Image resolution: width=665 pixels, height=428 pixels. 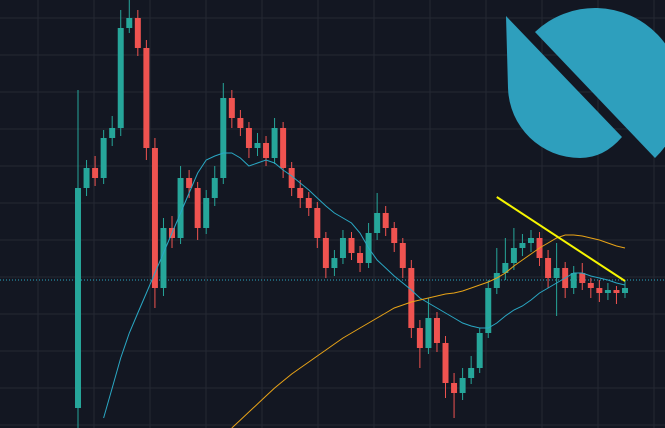 I want to click on logo-right, so click(x=600, y=83).